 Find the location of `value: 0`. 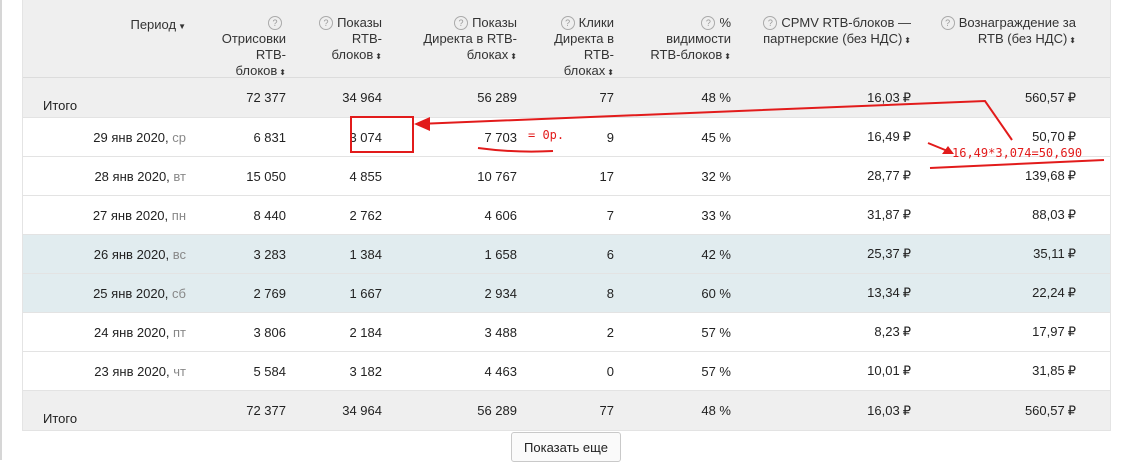

value: 0 is located at coordinates (610, 371).